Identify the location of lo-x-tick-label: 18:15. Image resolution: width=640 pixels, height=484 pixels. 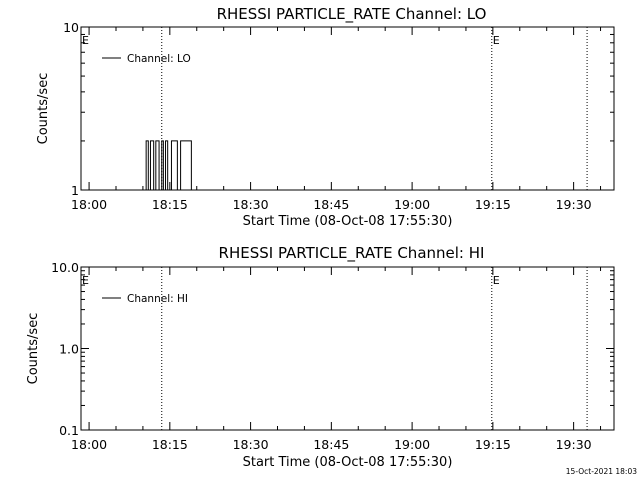
(170, 204).